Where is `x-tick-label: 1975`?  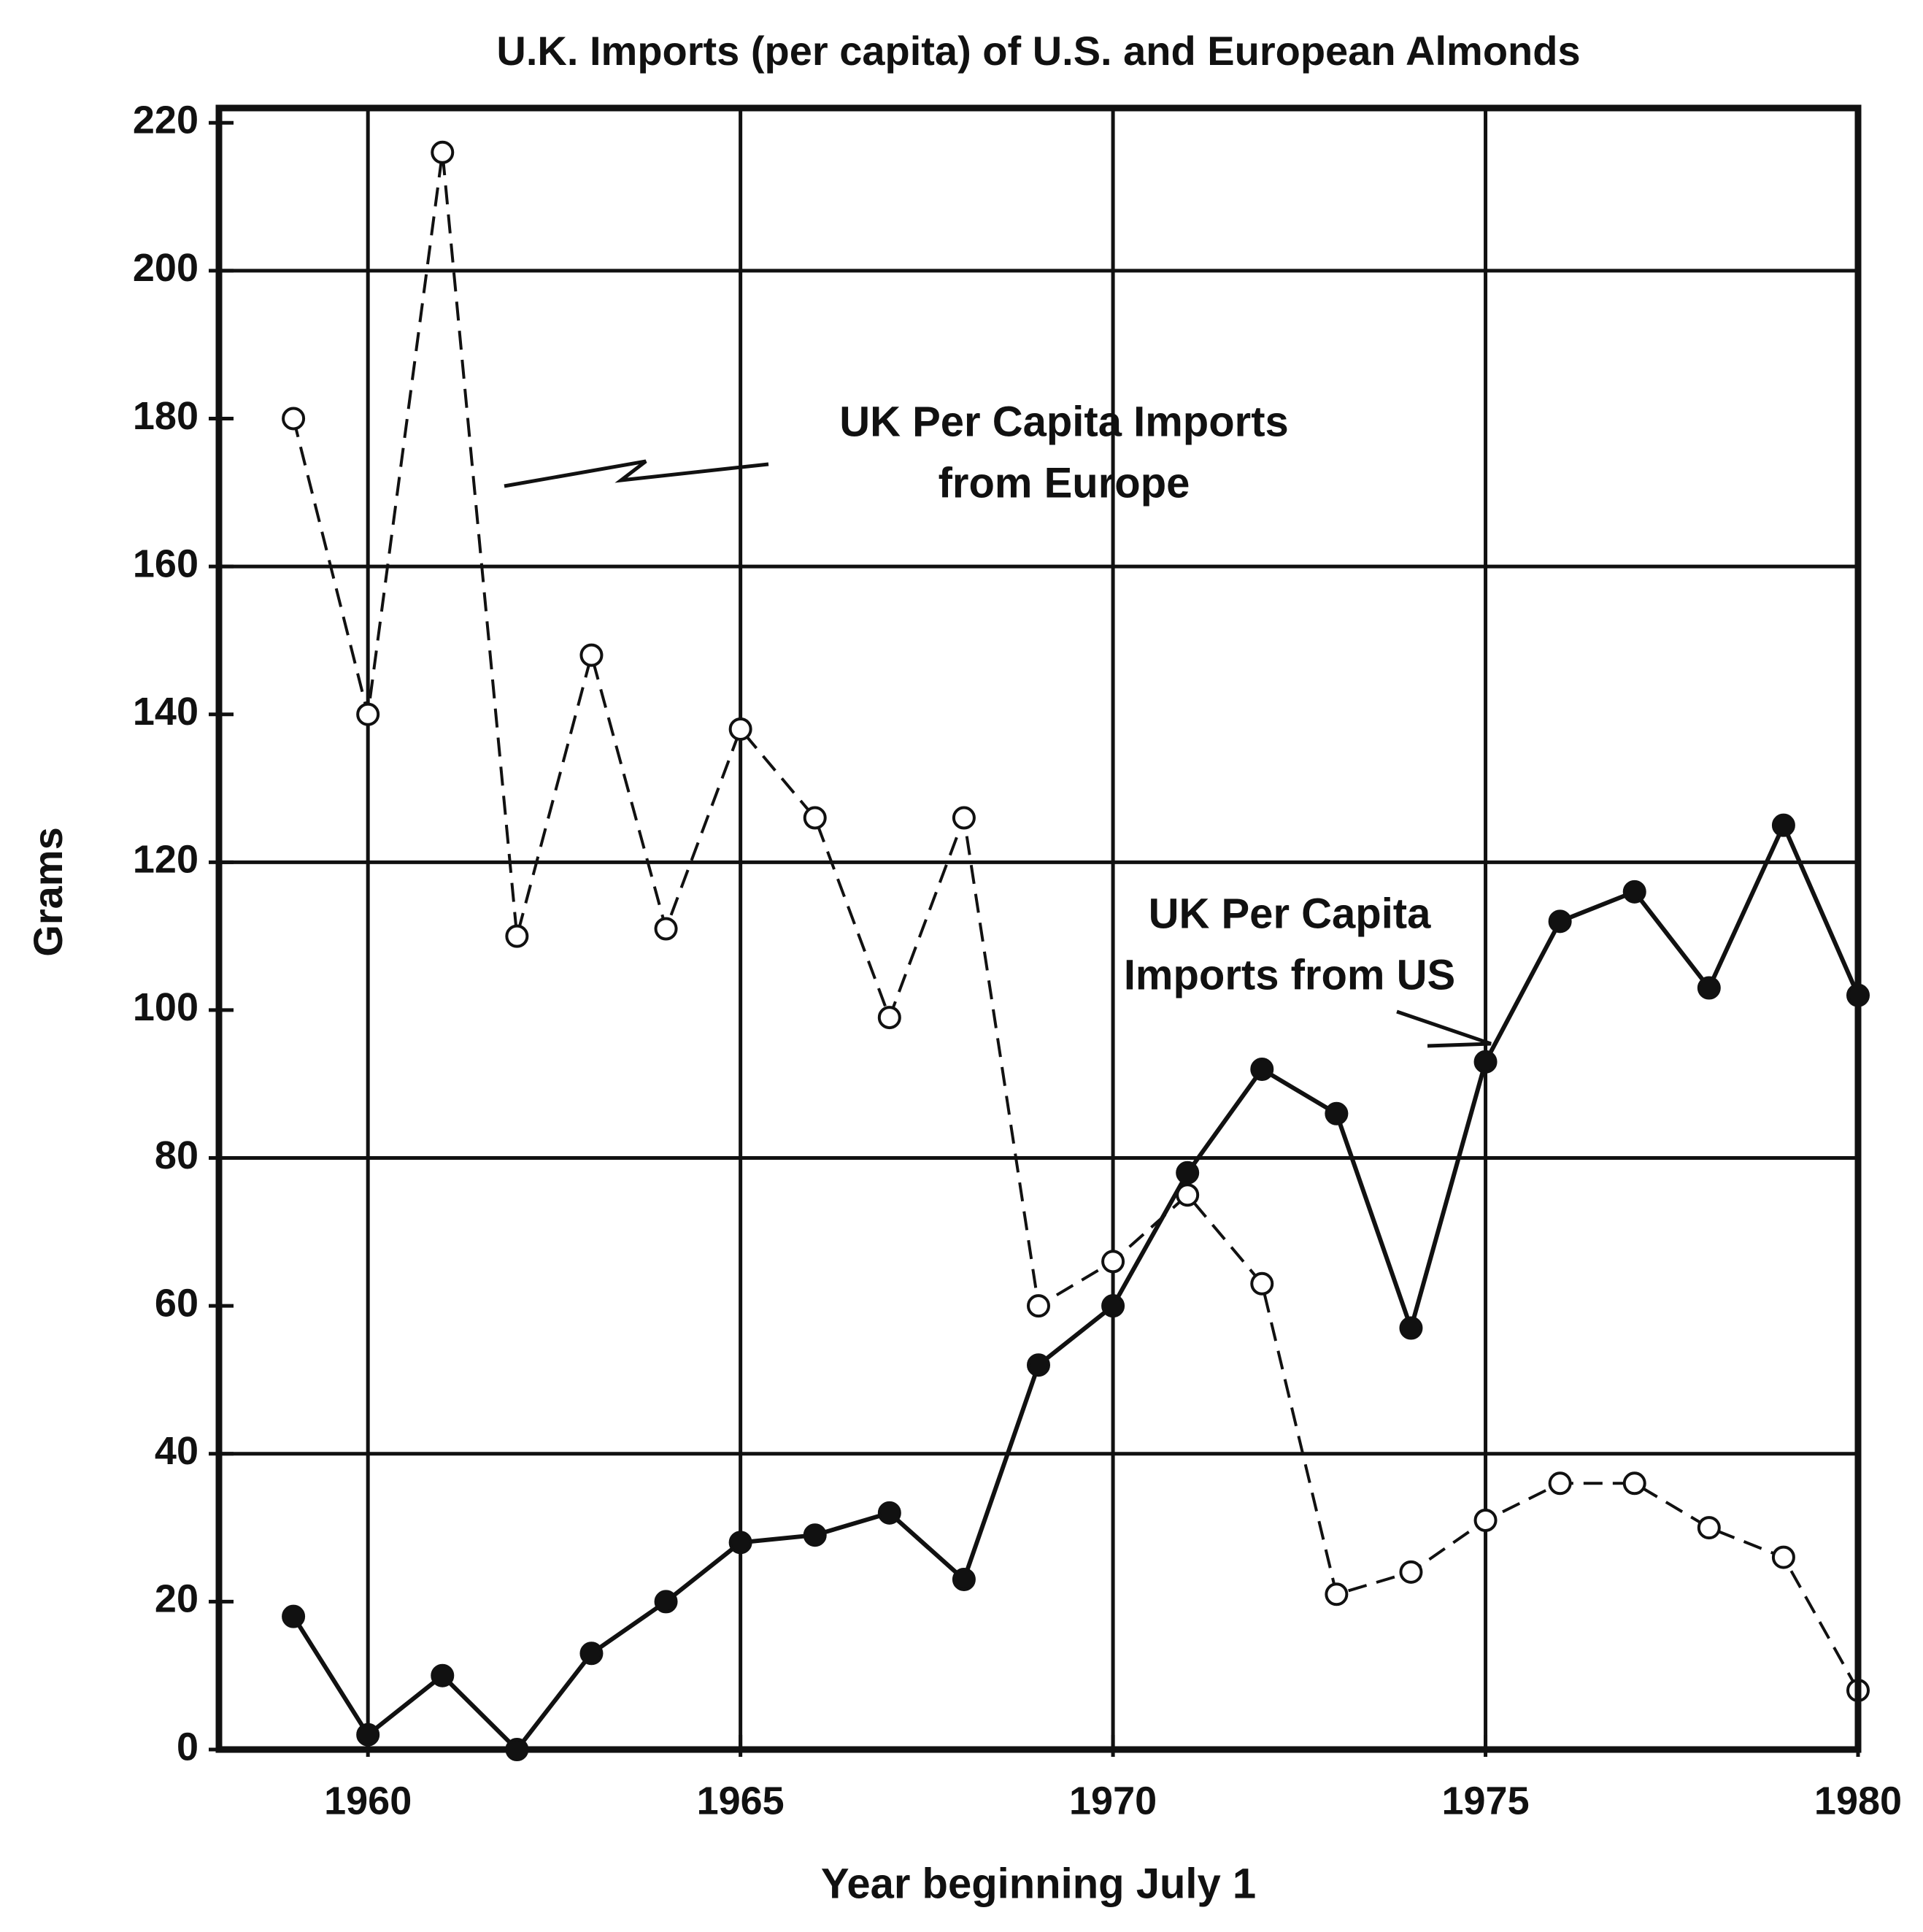 x-tick-label: 1975 is located at coordinates (1485, 1801).